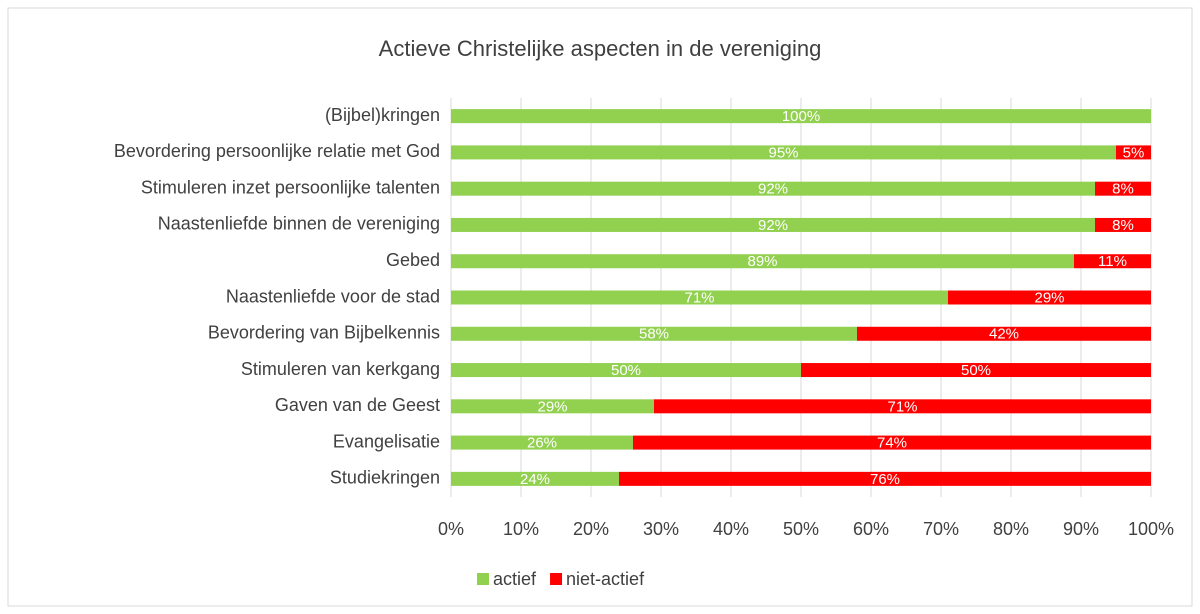  Describe the element at coordinates (299, 224) in the screenshot. I see `y-tick-label: Naastenliefde binnen de vereniging` at that location.